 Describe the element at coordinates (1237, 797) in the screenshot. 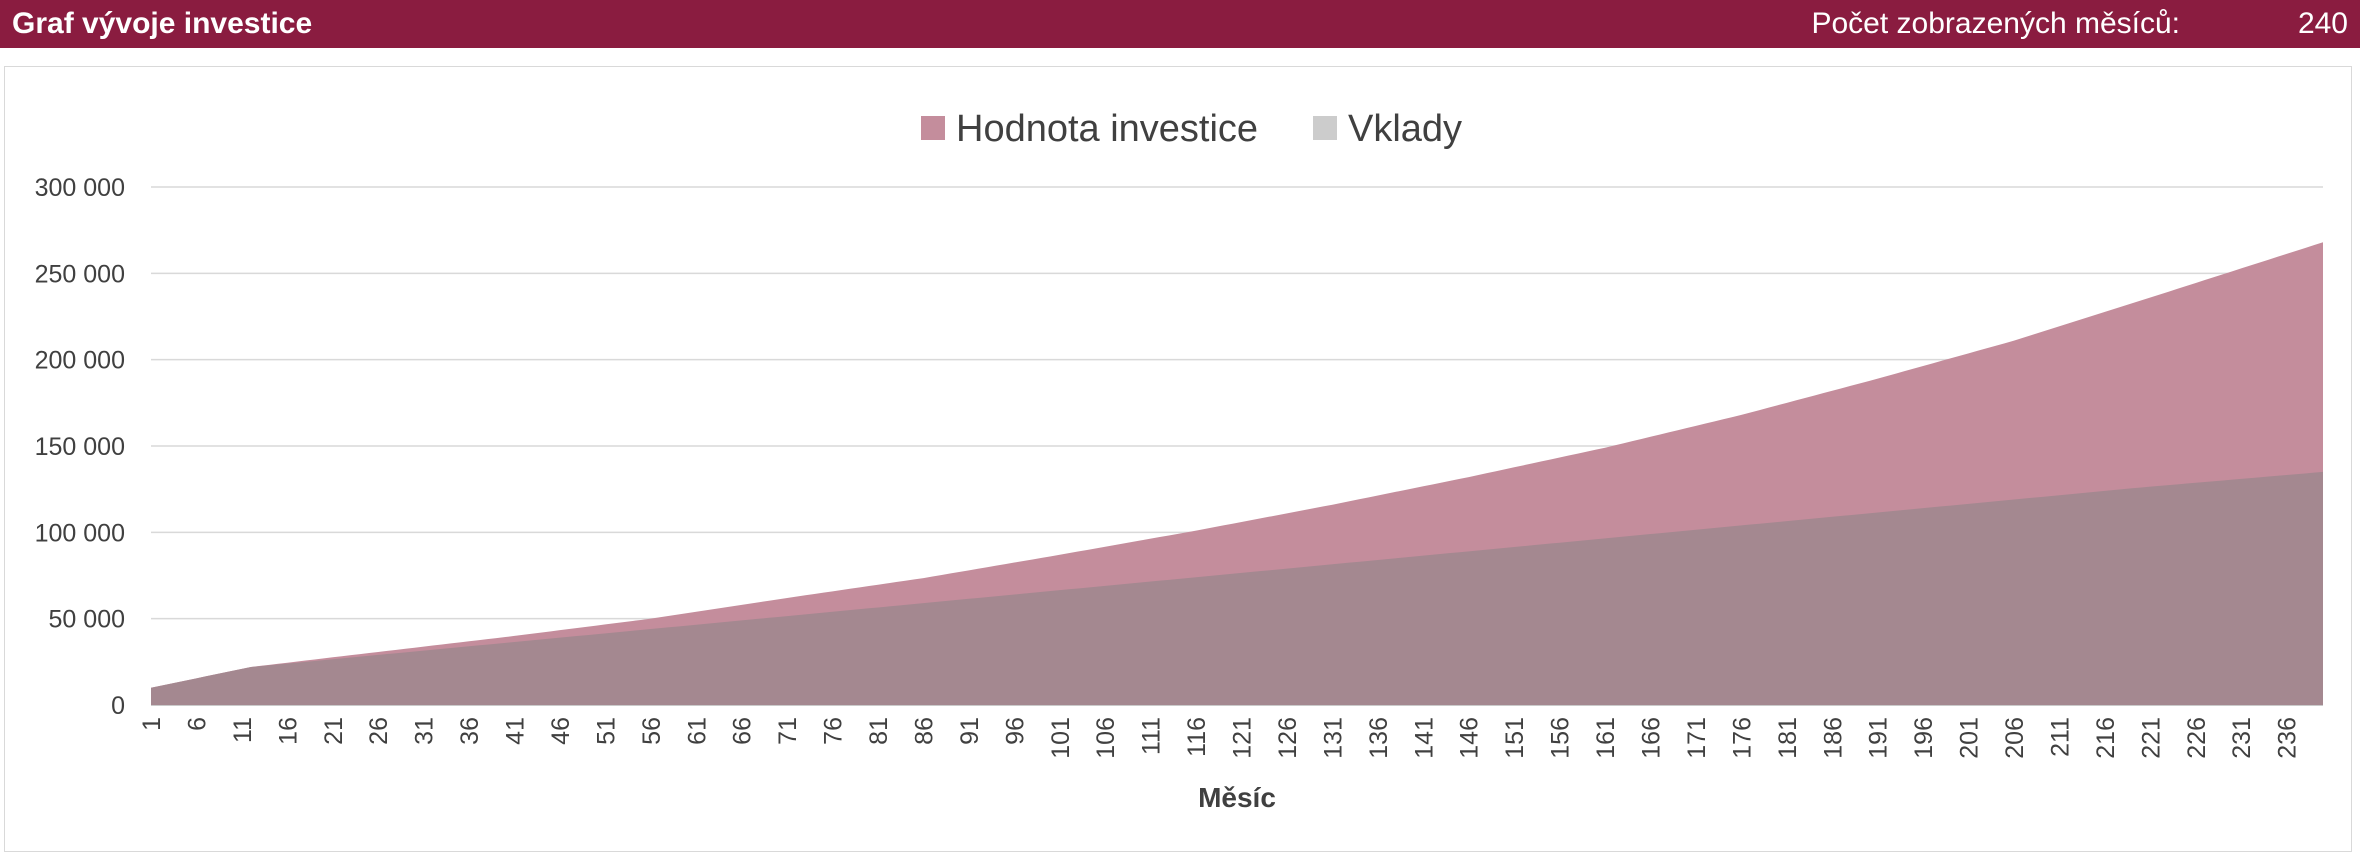

I see `x-axis-title: Měsíc` at that location.